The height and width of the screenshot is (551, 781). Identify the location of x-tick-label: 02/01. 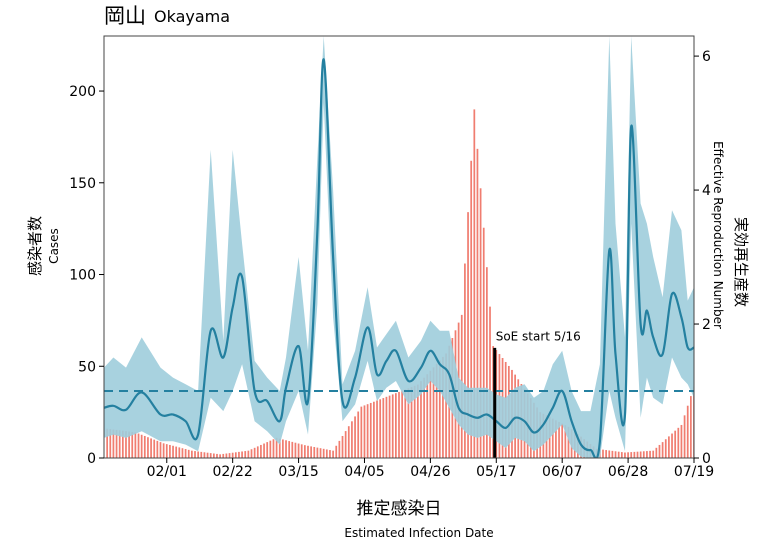
(167, 472).